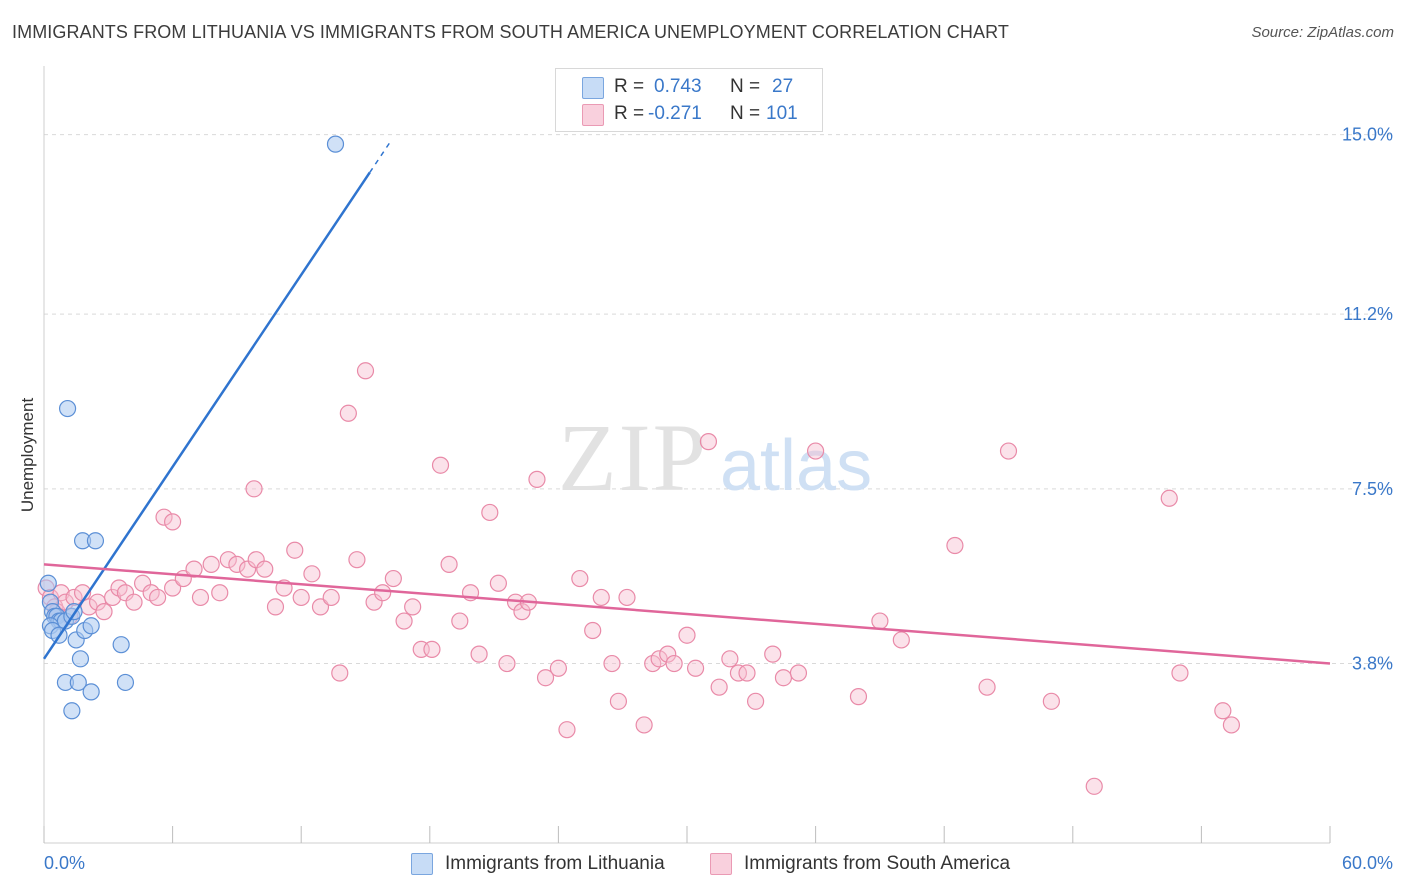 Image resolution: width=1406 pixels, height=892 pixels. I want to click on south-america-trend-line, so click(687, 614).